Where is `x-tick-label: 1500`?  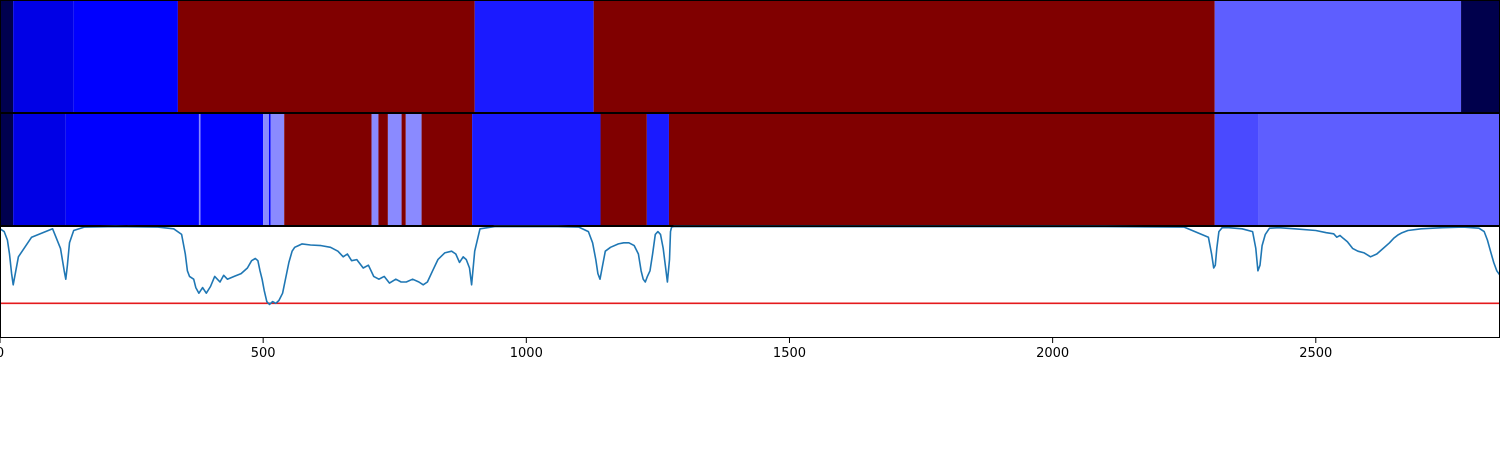
x-tick-label: 1500 is located at coordinates (789, 353).